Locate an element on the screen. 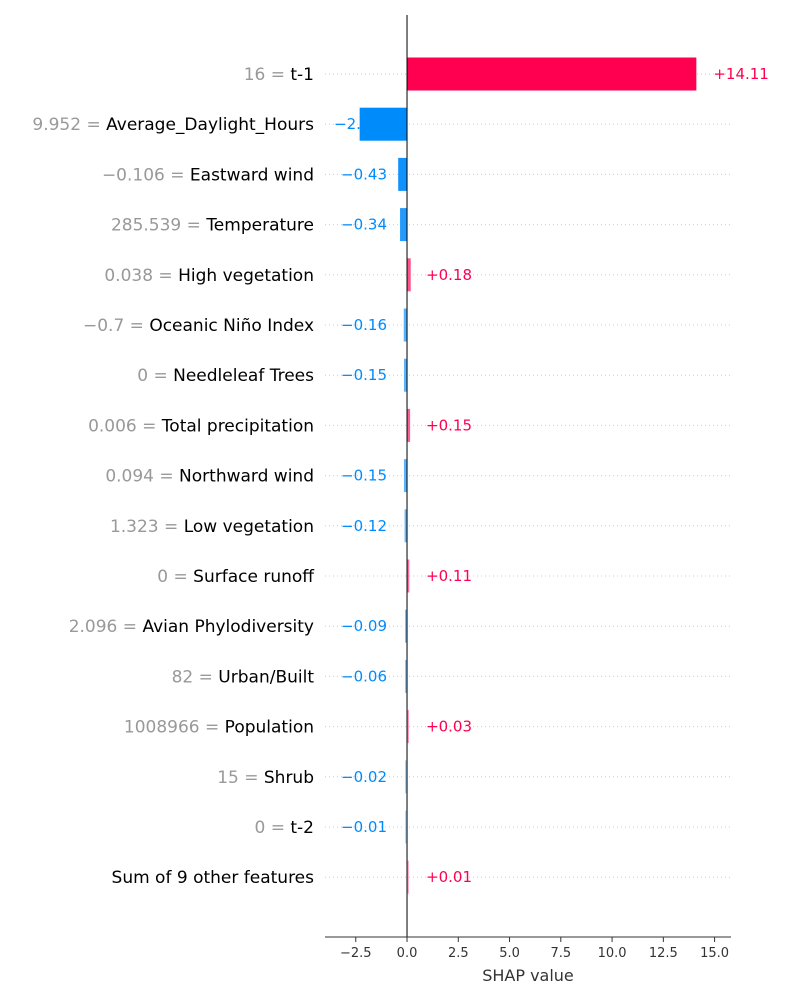 This screenshot has height=1000, width=800. row: 1.323 = Low vegetation −0.12 is located at coordinates (420, 526).